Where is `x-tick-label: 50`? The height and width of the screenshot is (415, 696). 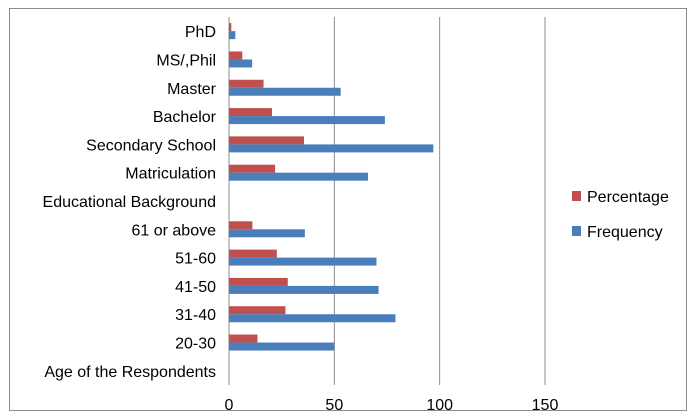
x-tick-label: 50 is located at coordinates (334, 405).